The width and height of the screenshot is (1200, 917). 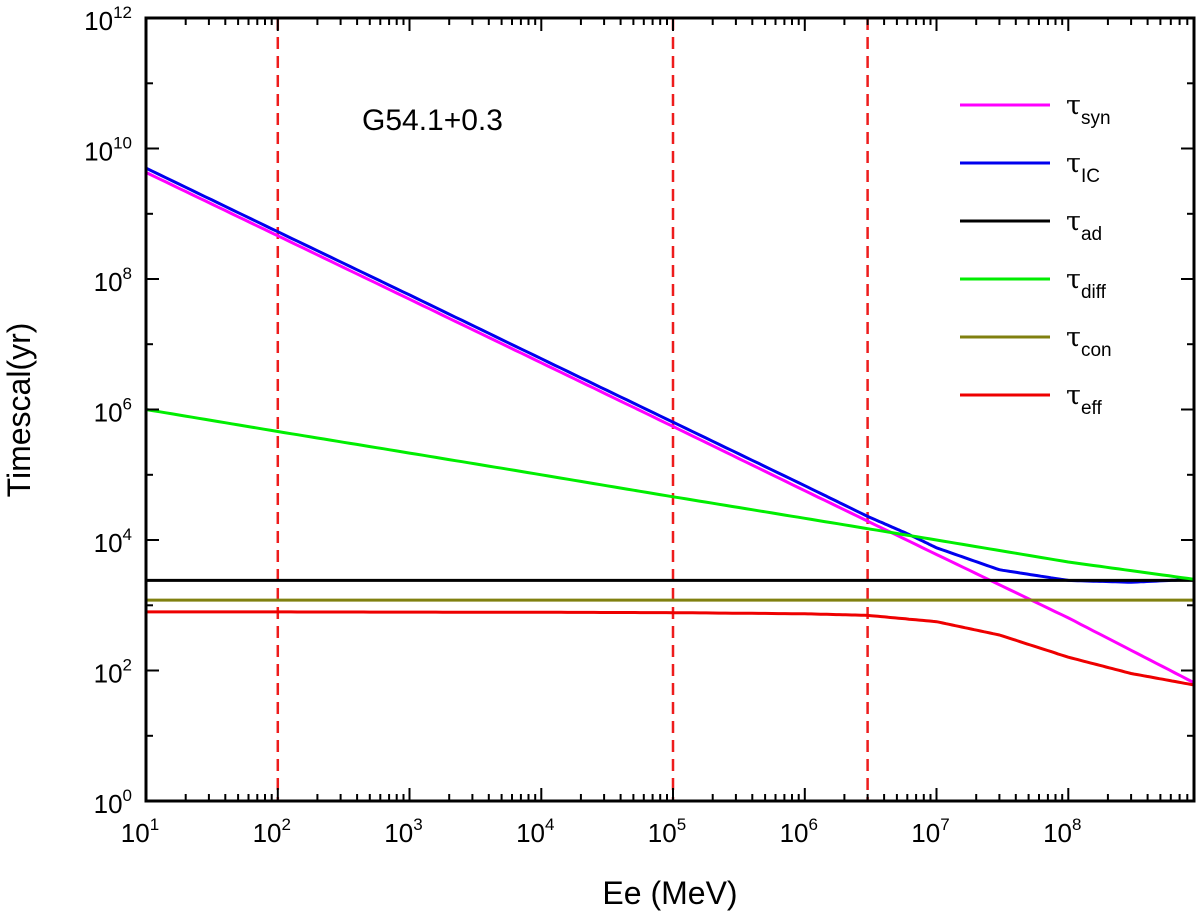 I want to click on legend-label: τad, so click(x=1084, y=225).